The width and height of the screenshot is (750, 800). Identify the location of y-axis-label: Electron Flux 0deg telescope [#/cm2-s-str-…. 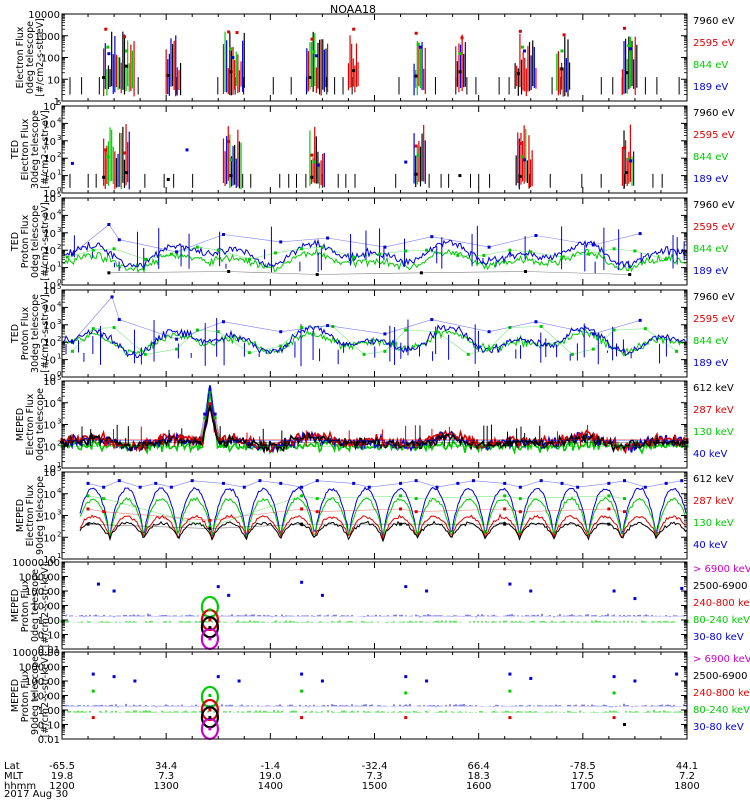
(30, 57).